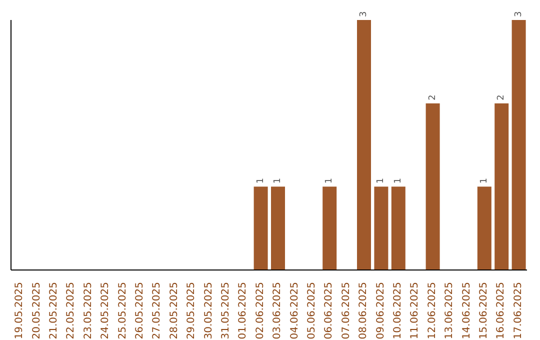 Image resolution: width=540 pixels, height=340 pixels. Describe the element at coordinates (88, 311) in the screenshot. I see `x-tick-label: 23.05.2025` at that location.